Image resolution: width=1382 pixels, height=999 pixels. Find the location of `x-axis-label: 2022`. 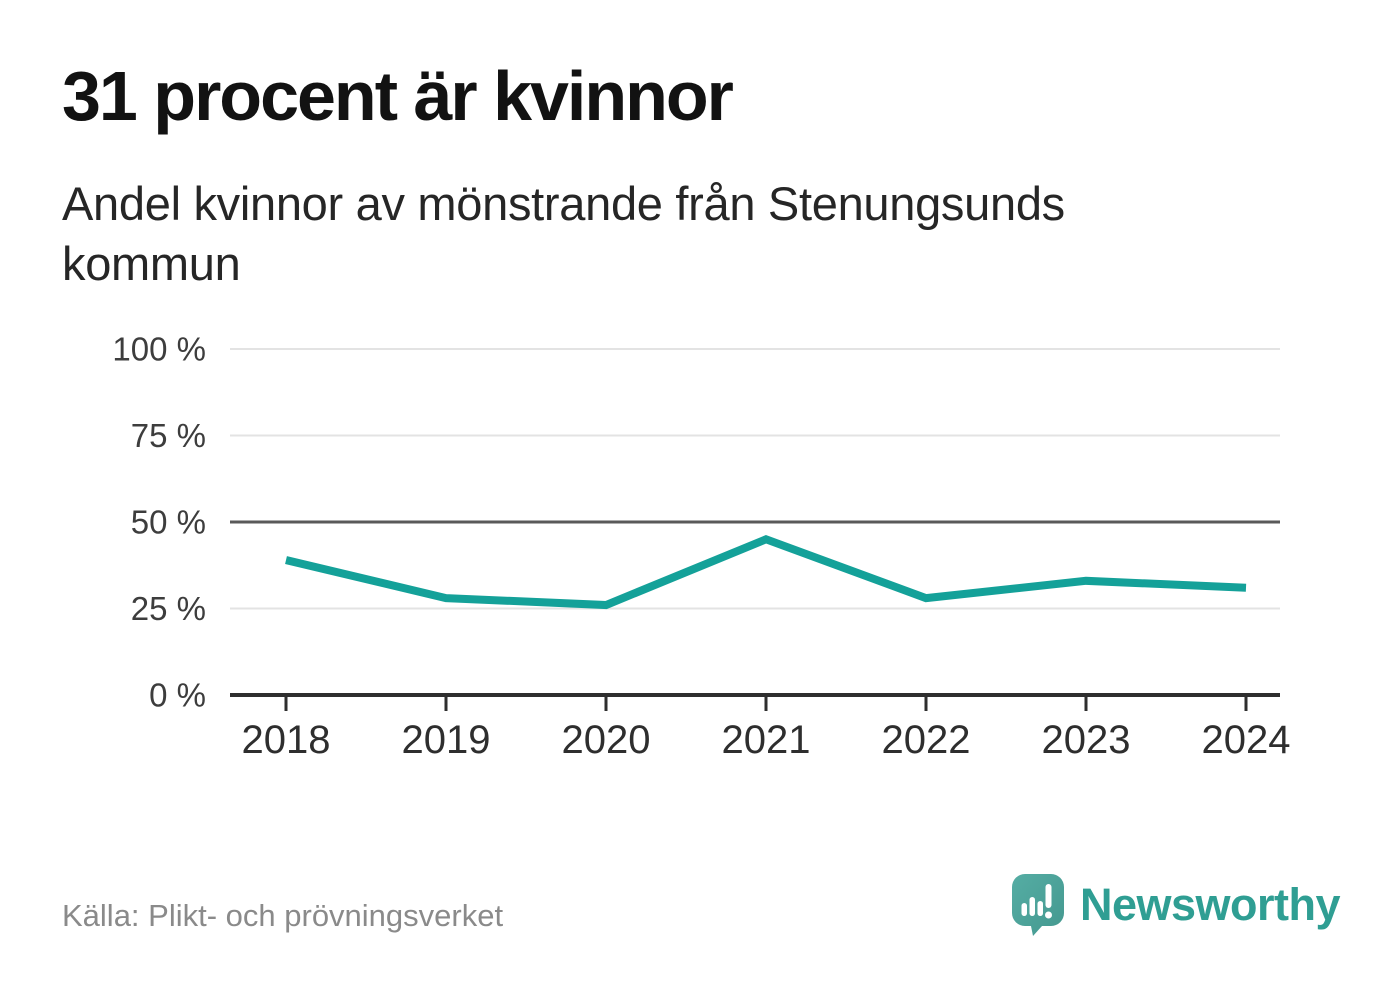

x-axis-label: 2022 is located at coordinates (926, 740).